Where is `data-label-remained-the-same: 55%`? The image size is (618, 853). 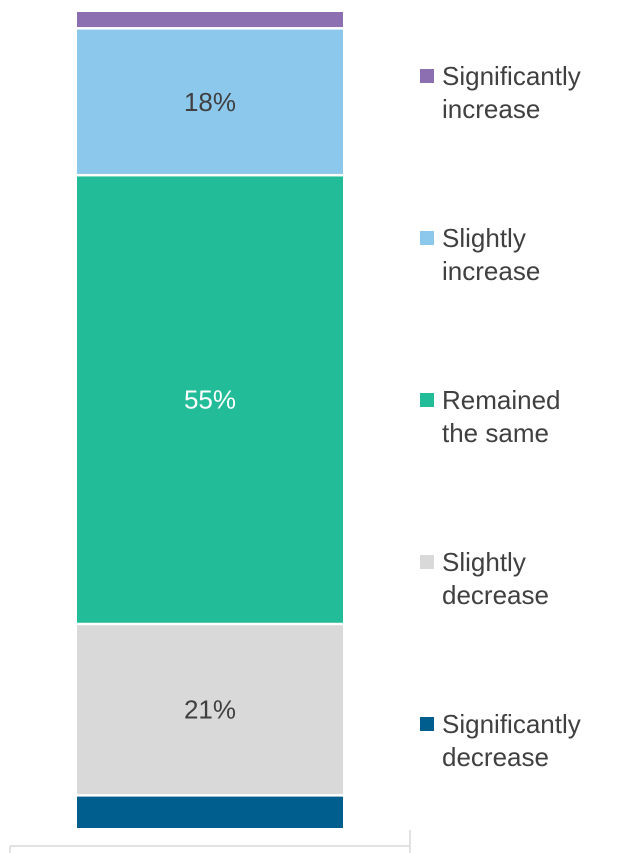
data-label-remained-the-same: 55% is located at coordinates (210, 400).